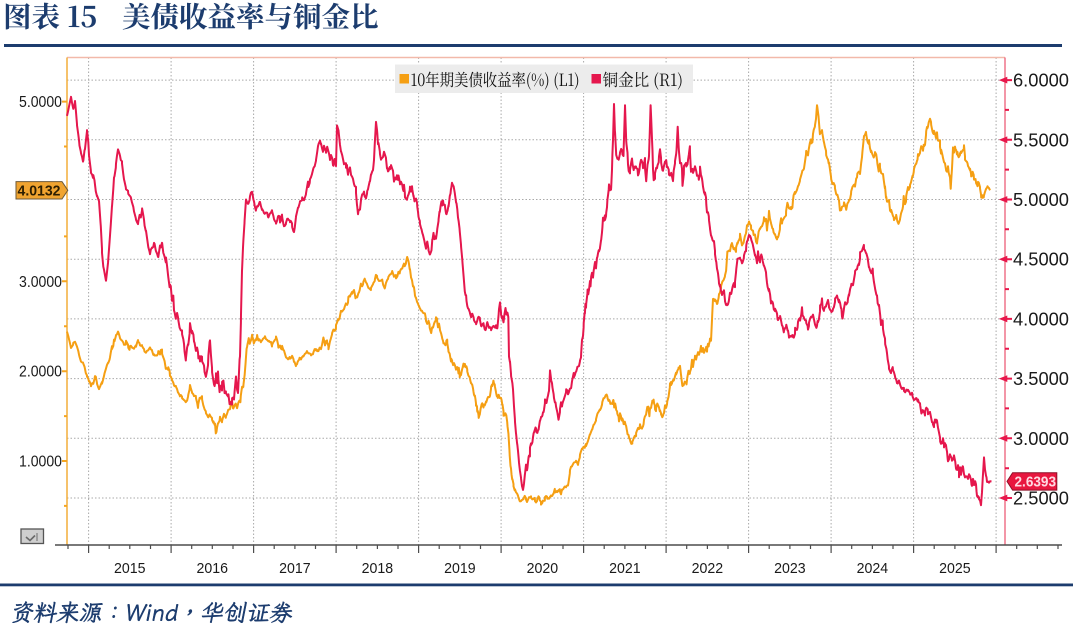  I want to click on svg-text: 5.5000, so click(1041, 139).